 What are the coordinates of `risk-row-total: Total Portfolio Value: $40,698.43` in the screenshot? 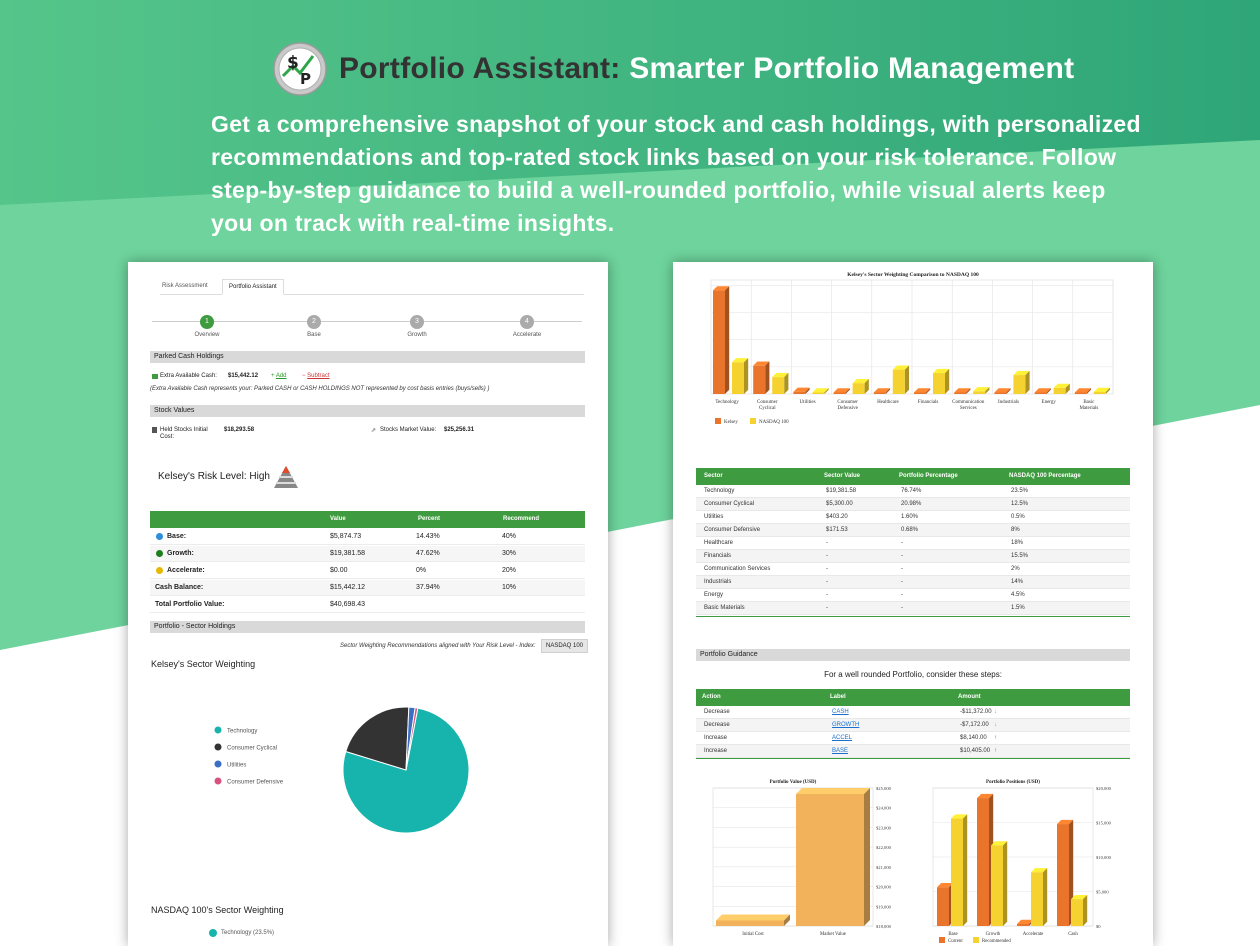 It's located at (367, 605).